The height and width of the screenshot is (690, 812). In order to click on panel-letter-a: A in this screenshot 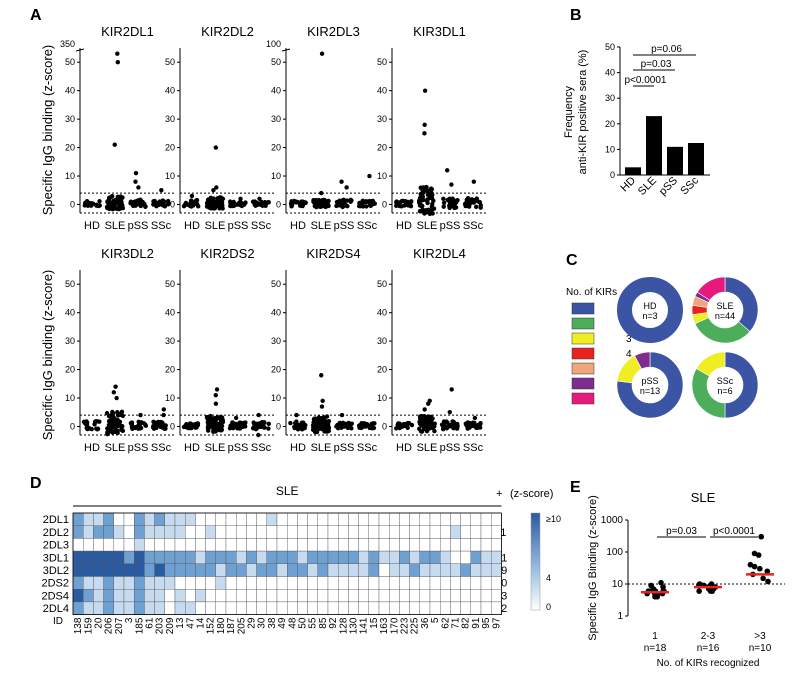, I will do `click(36, 15)`.